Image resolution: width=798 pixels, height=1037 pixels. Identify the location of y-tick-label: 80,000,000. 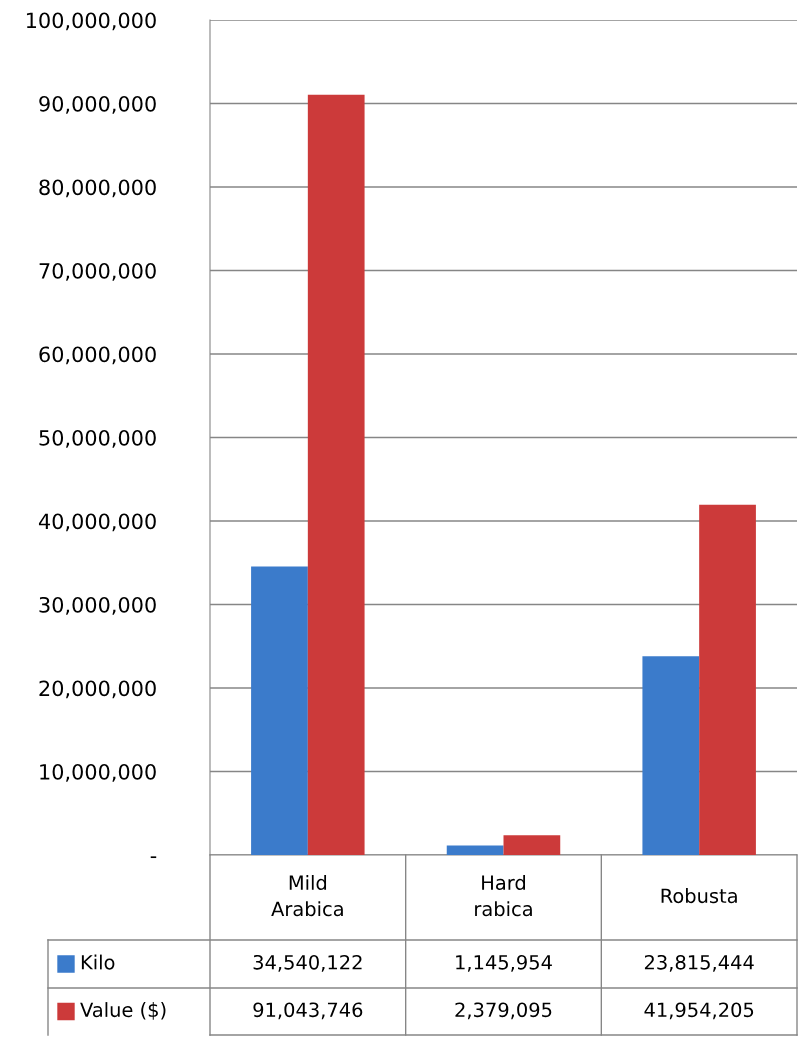
(97, 188).